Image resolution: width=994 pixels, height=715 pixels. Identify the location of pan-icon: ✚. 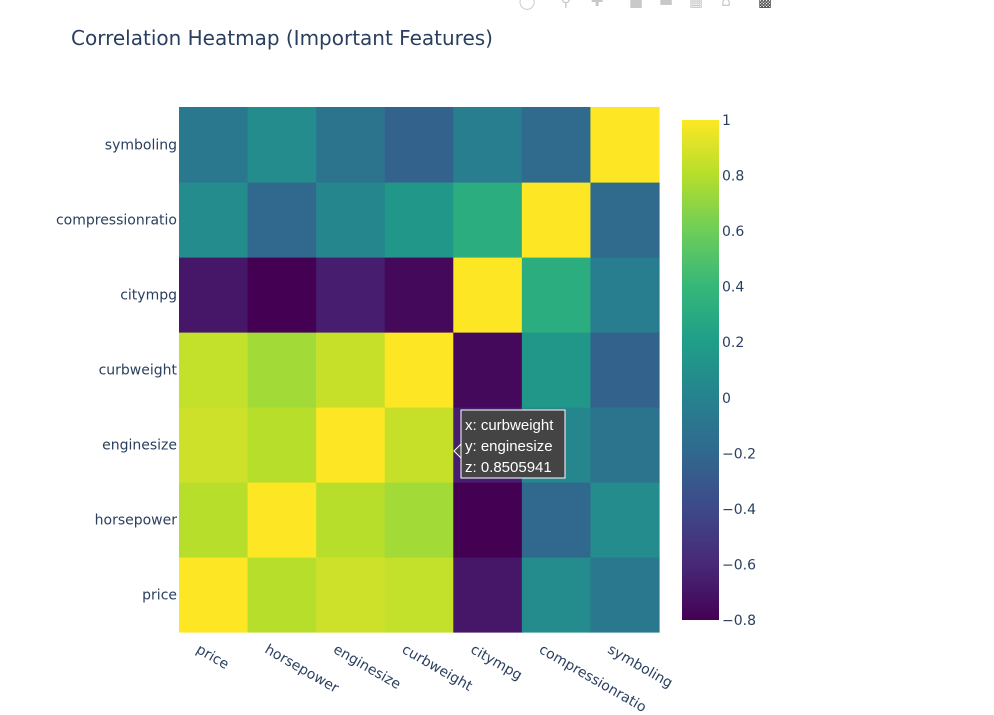
(597, 5).